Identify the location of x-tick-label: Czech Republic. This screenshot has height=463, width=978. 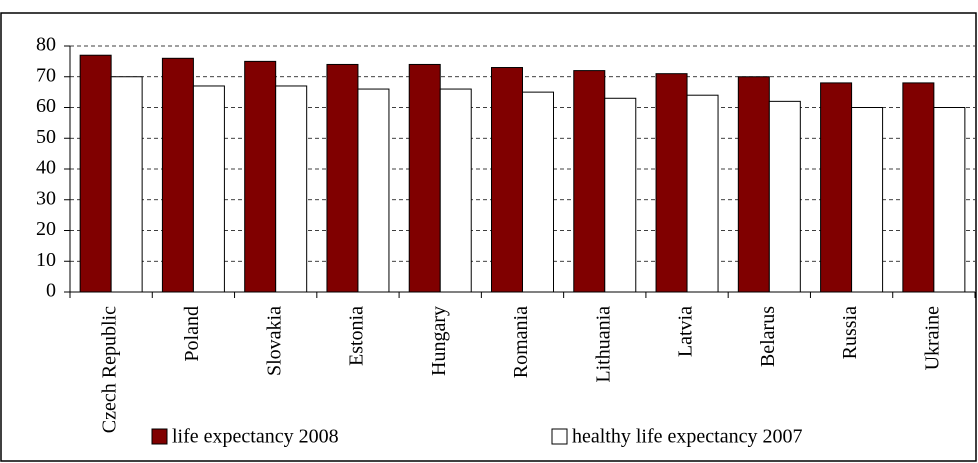
(110, 369).